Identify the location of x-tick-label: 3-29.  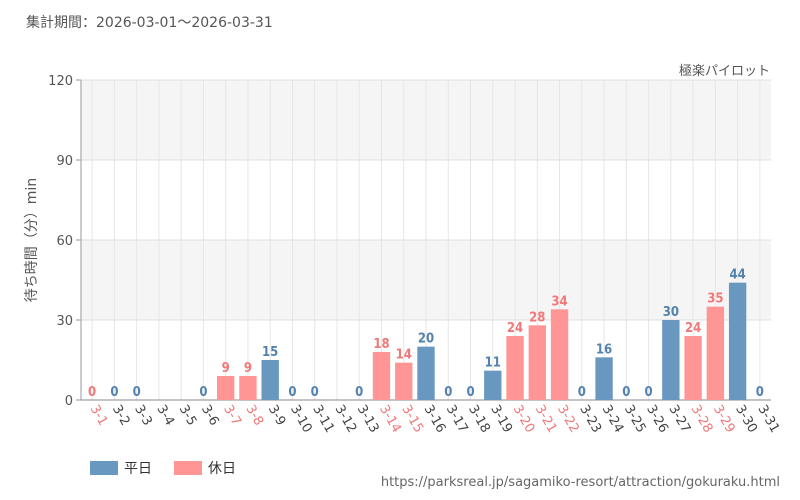
(724, 419).